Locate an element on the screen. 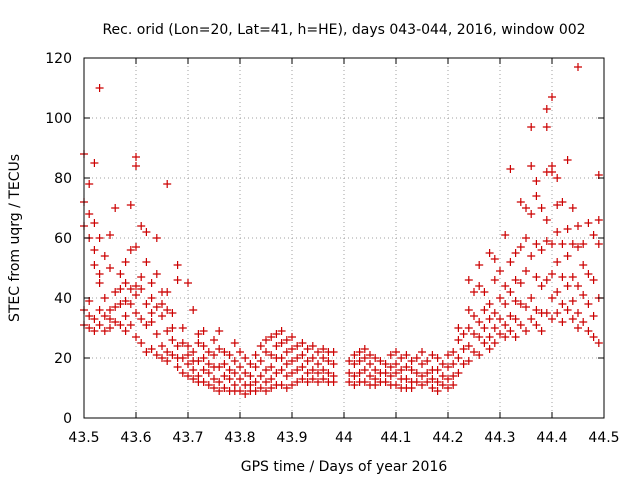 This screenshot has width=640, height=480. y-tick-label: 40 is located at coordinates (63, 299).